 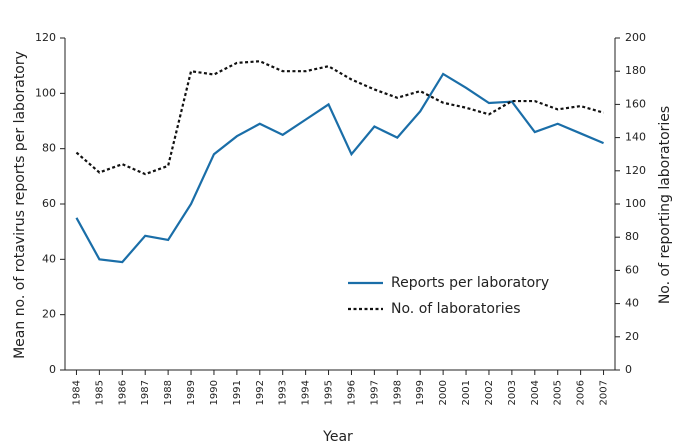 What do you see at coordinates (168, 392) in the screenshot?
I see `x-tick-label: 1988` at bounding box center [168, 392].